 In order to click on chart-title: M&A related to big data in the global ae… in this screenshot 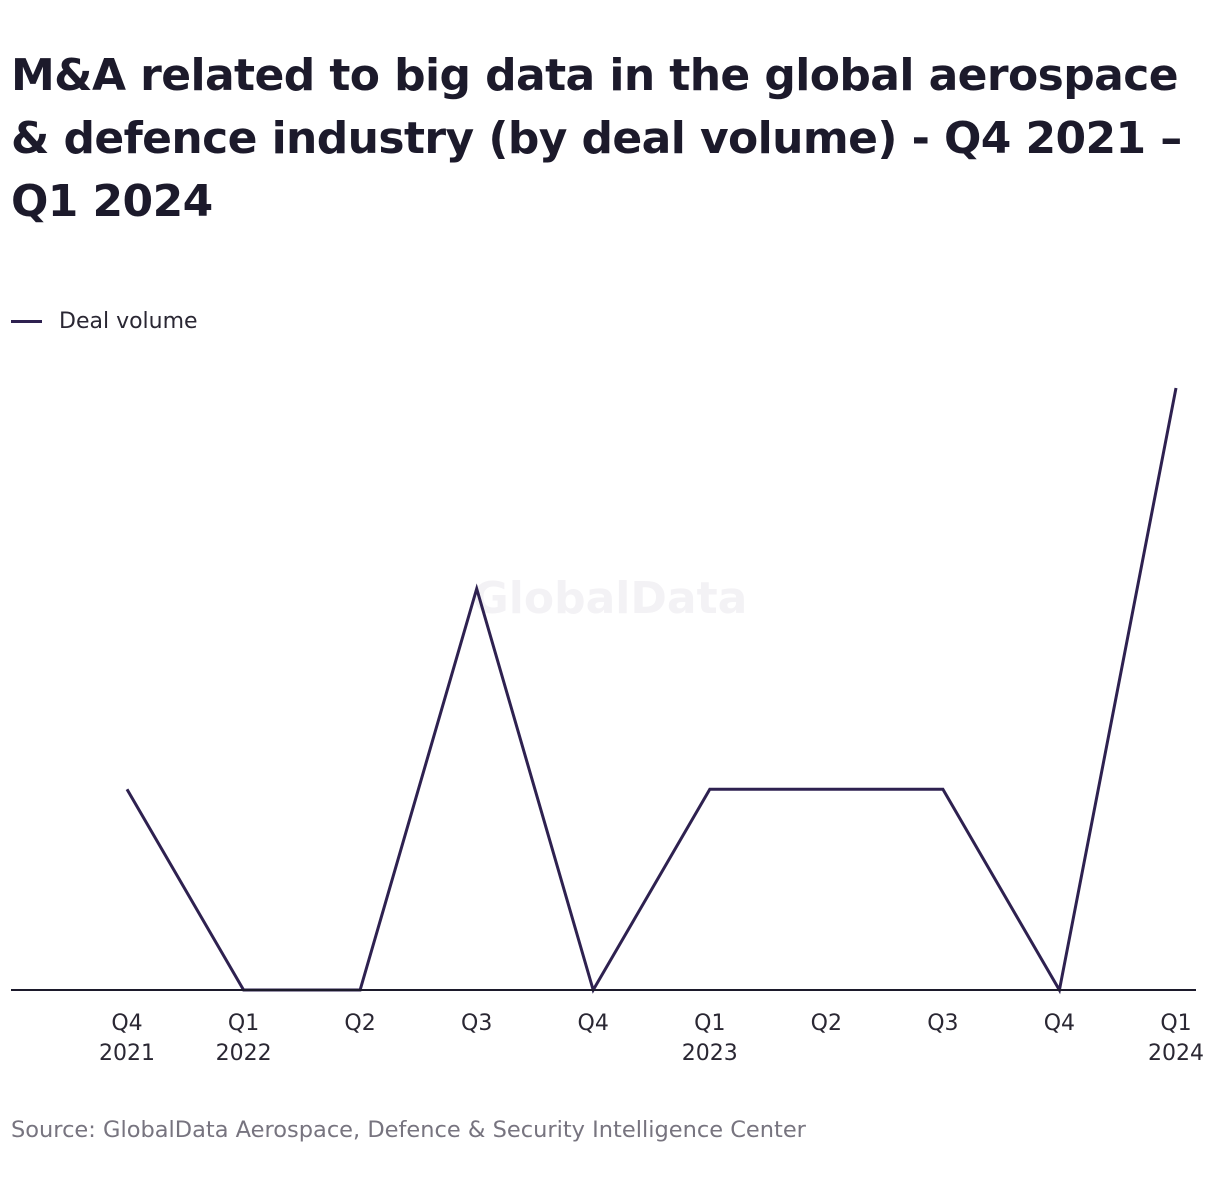, I will do `click(596, 138)`.